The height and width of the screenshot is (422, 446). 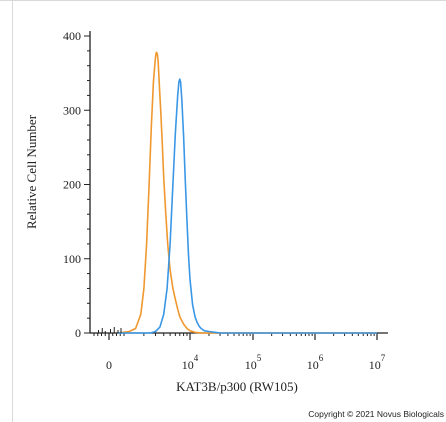 What do you see at coordinates (31, 171) in the screenshot?
I see `y-axis-label: Relative Cell Number` at bounding box center [31, 171].